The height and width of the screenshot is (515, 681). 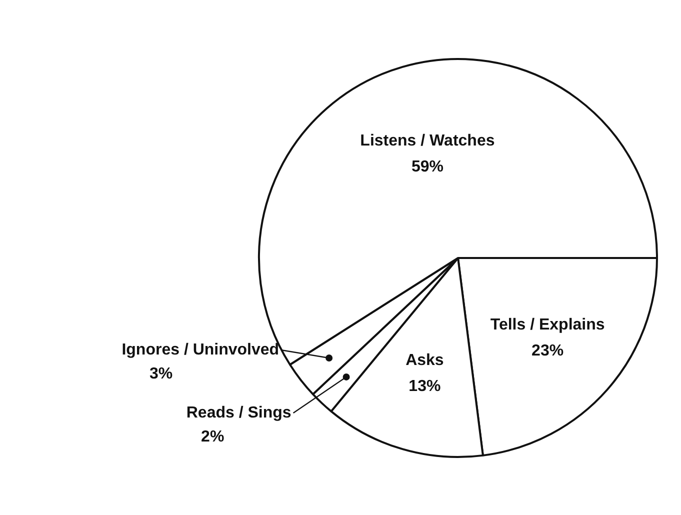 I want to click on slice-label: Ignores / Uninvolved, so click(x=201, y=349).